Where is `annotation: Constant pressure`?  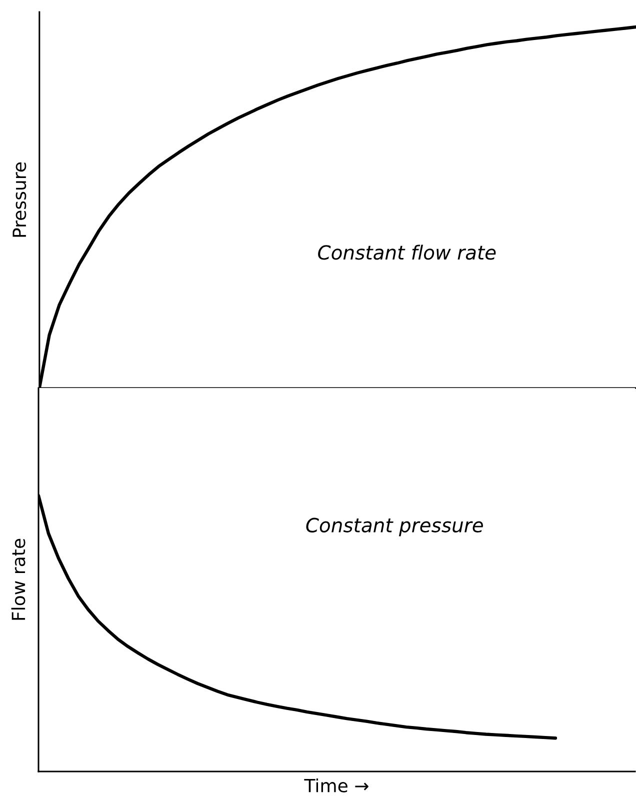
annotation: Constant pressure is located at coordinates (394, 527).